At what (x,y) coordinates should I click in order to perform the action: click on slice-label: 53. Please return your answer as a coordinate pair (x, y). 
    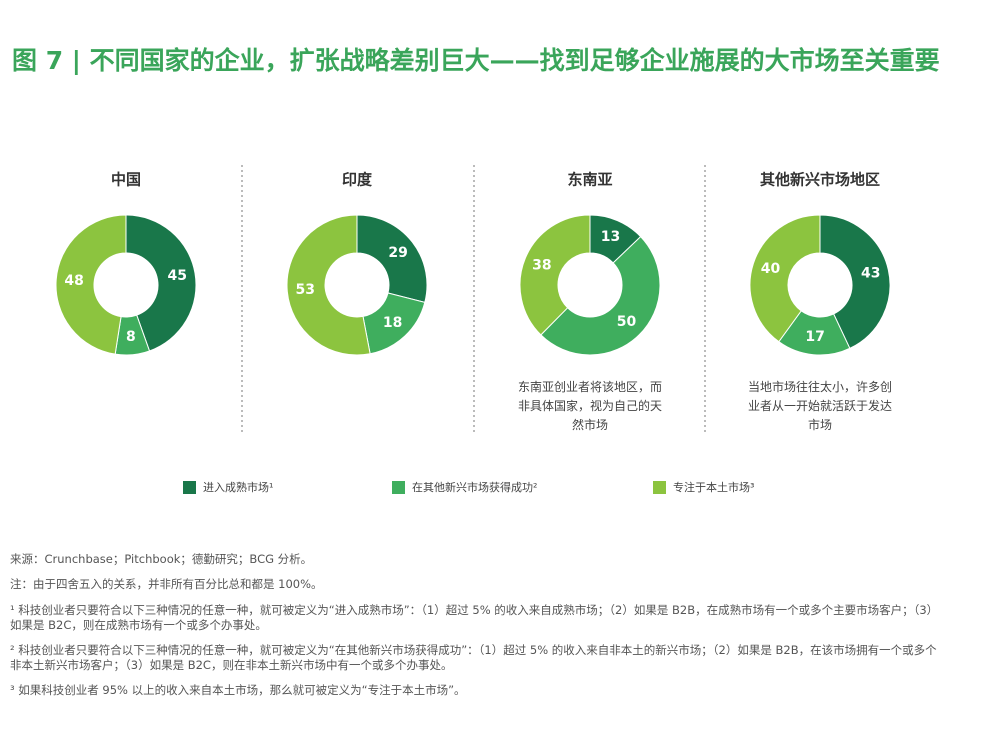
    Looking at the image, I should click on (304, 290).